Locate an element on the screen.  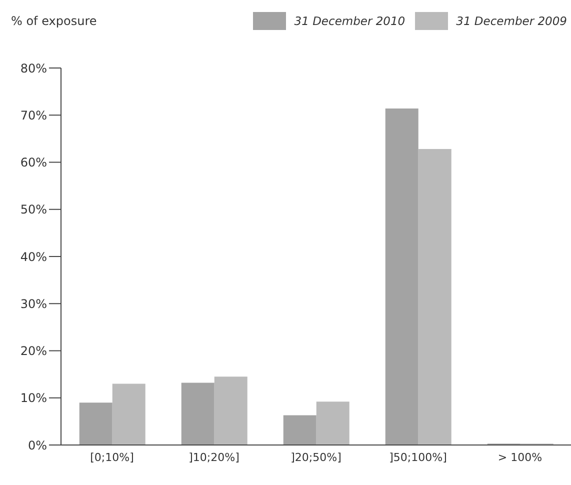
y-tick-label: 40% is located at coordinates (33, 257).